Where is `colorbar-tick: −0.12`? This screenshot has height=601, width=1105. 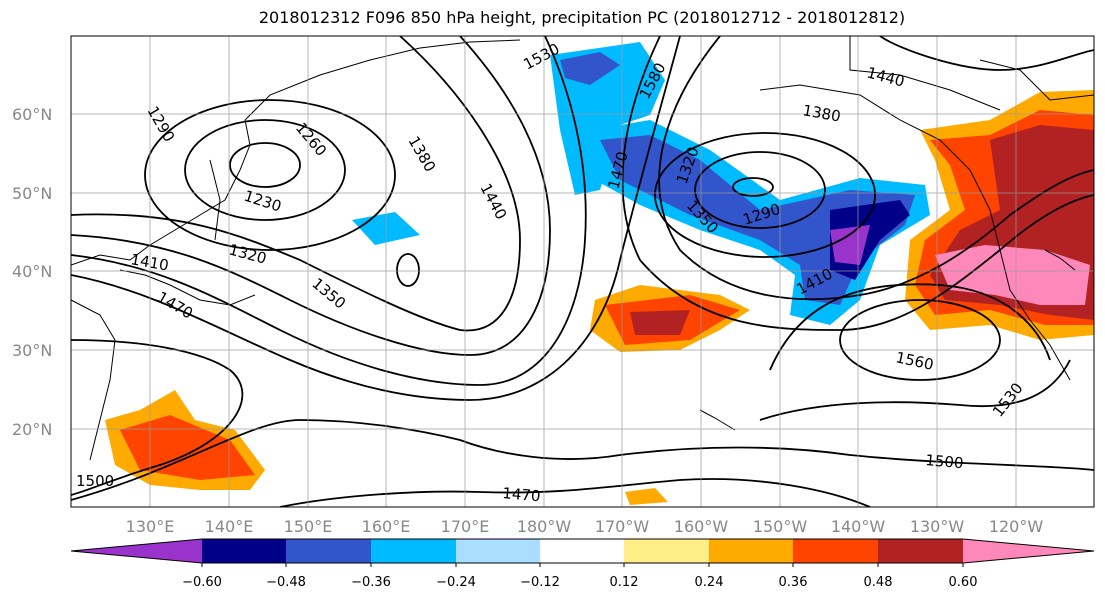
colorbar-tick: −0.12 is located at coordinates (540, 582).